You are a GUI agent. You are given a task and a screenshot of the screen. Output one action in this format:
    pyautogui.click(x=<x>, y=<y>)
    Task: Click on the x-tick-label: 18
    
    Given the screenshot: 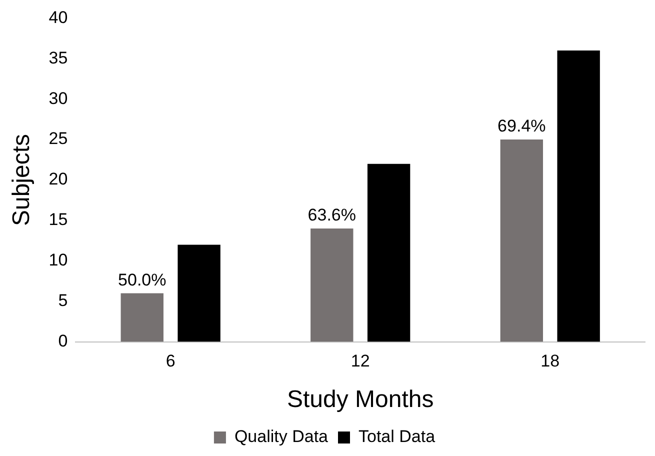 What is the action you would take?
    pyautogui.click(x=550, y=361)
    